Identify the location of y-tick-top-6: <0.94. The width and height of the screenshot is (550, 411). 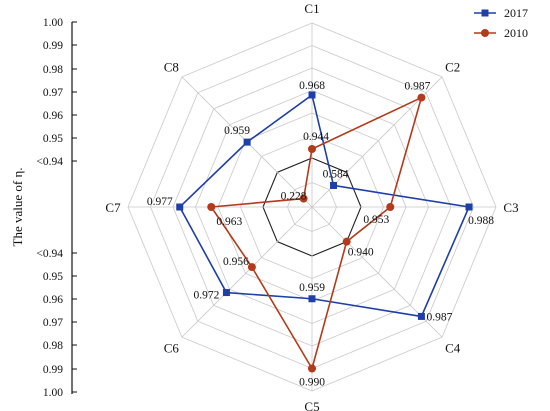
(49, 162).